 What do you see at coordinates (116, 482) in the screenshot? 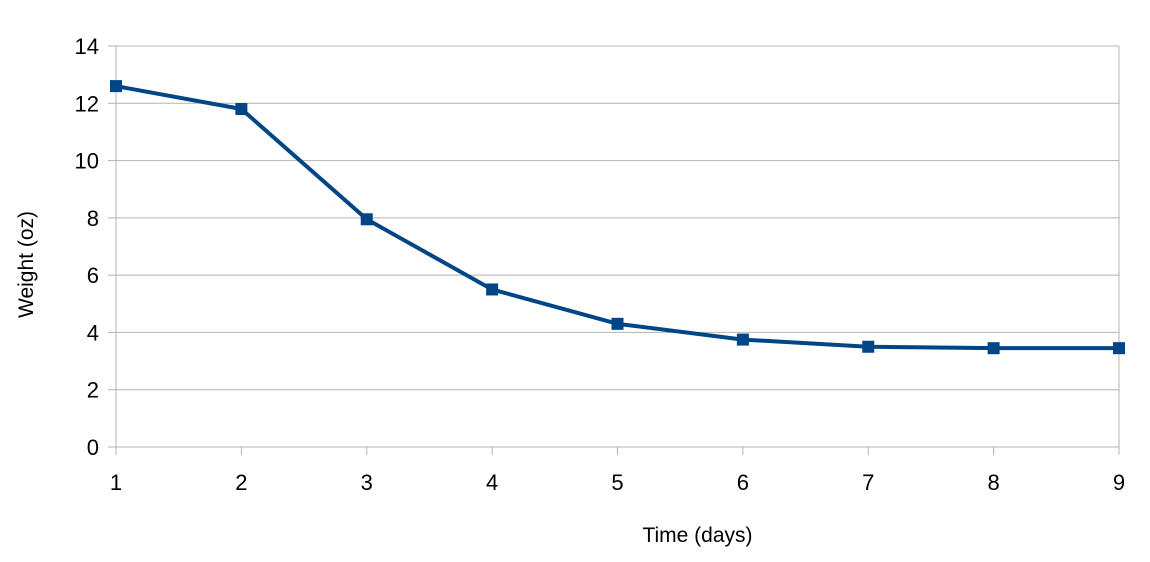
I see `x-tick-label: 1` at bounding box center [116, 482].